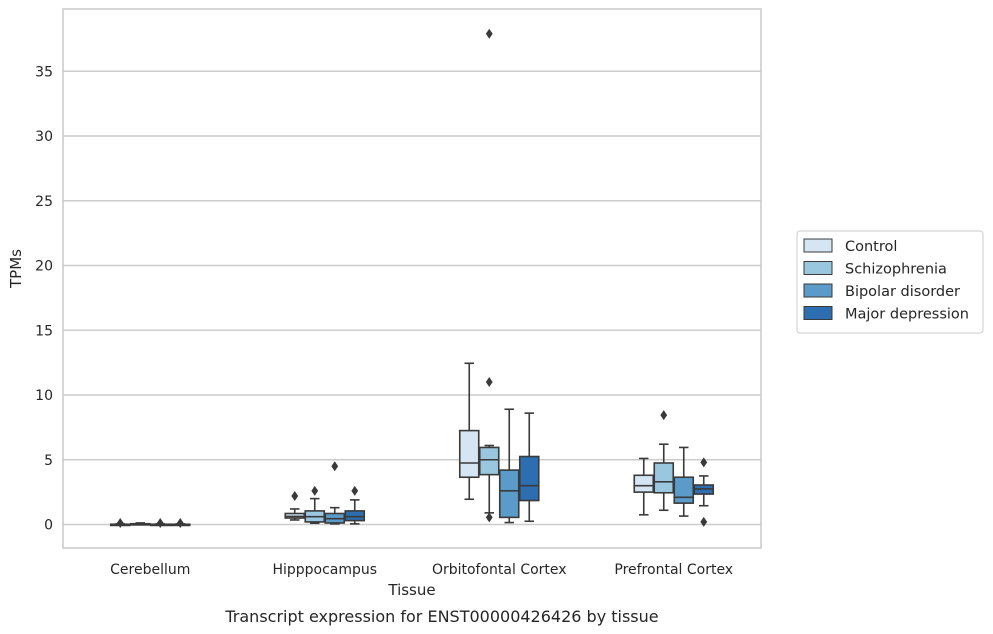 The height and width of the screenshot is (634, 993). Describe the element at coordinates (411, 590) in the screenshot. I see `x-axis-title: Tissue` at that location.